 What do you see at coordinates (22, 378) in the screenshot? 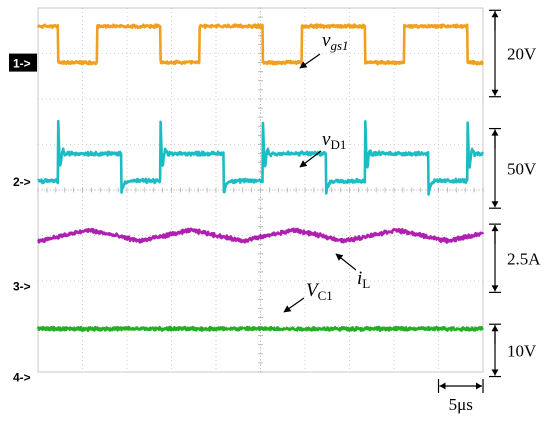
I see `channel-marker-label: 4->` at bounding box center [22, 378].